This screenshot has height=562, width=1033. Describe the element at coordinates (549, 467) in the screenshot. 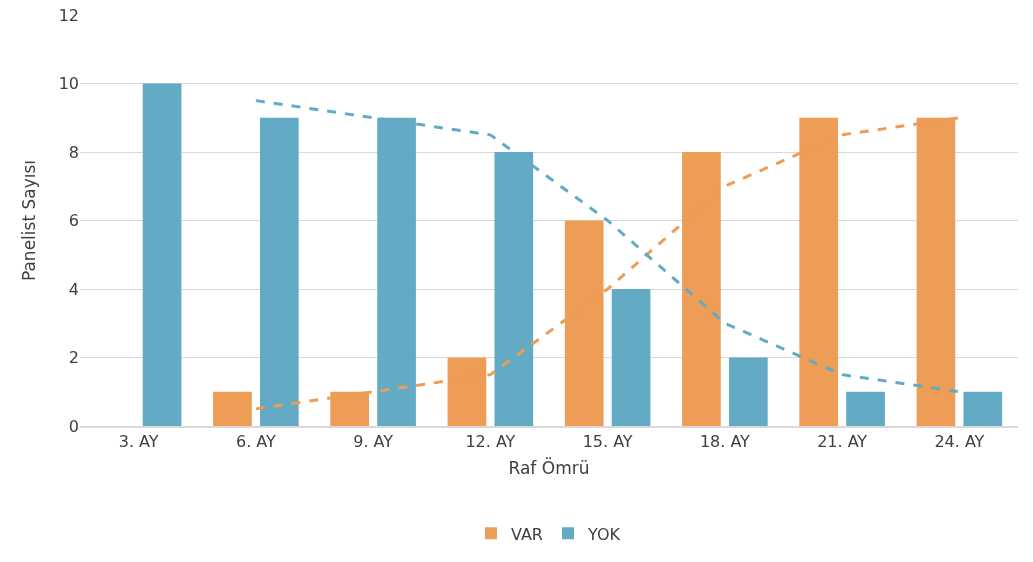

I see `x-axis-title: Raf Ömrü` at that location.